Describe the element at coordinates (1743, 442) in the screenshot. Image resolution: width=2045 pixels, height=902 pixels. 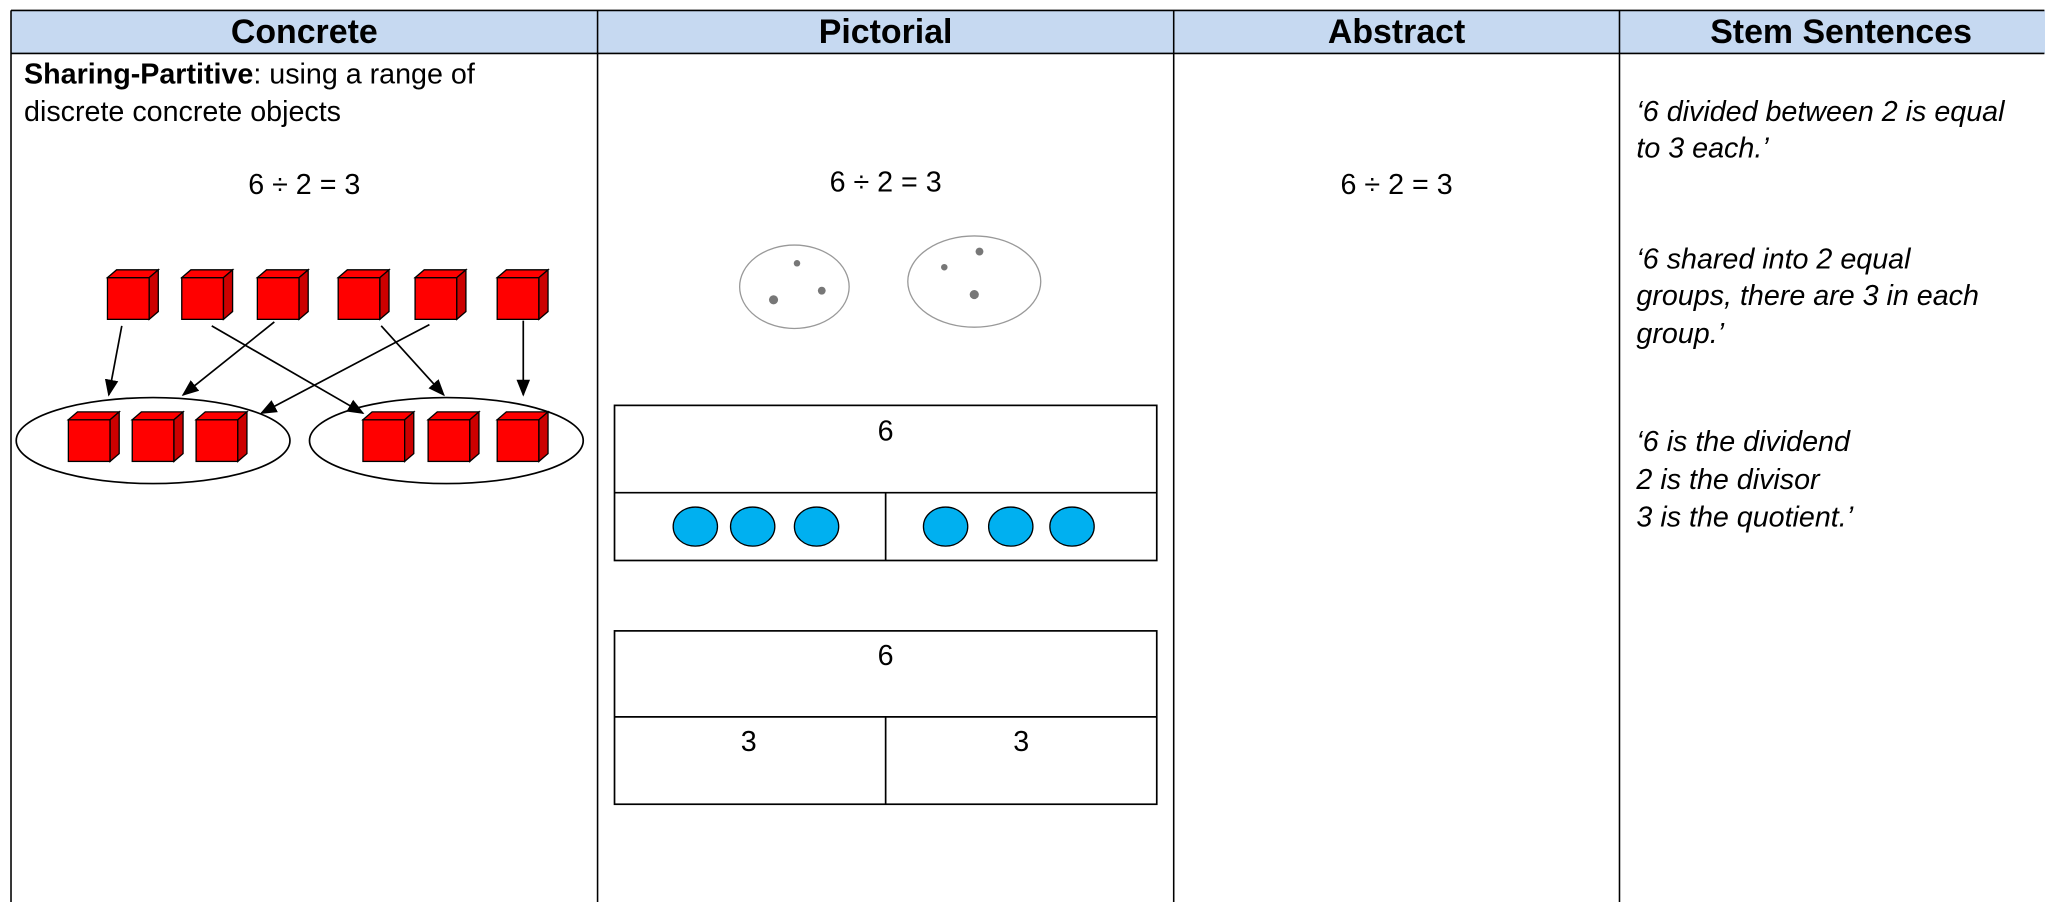
I see `sentence-line: ‘6 is the dividend` at that location.